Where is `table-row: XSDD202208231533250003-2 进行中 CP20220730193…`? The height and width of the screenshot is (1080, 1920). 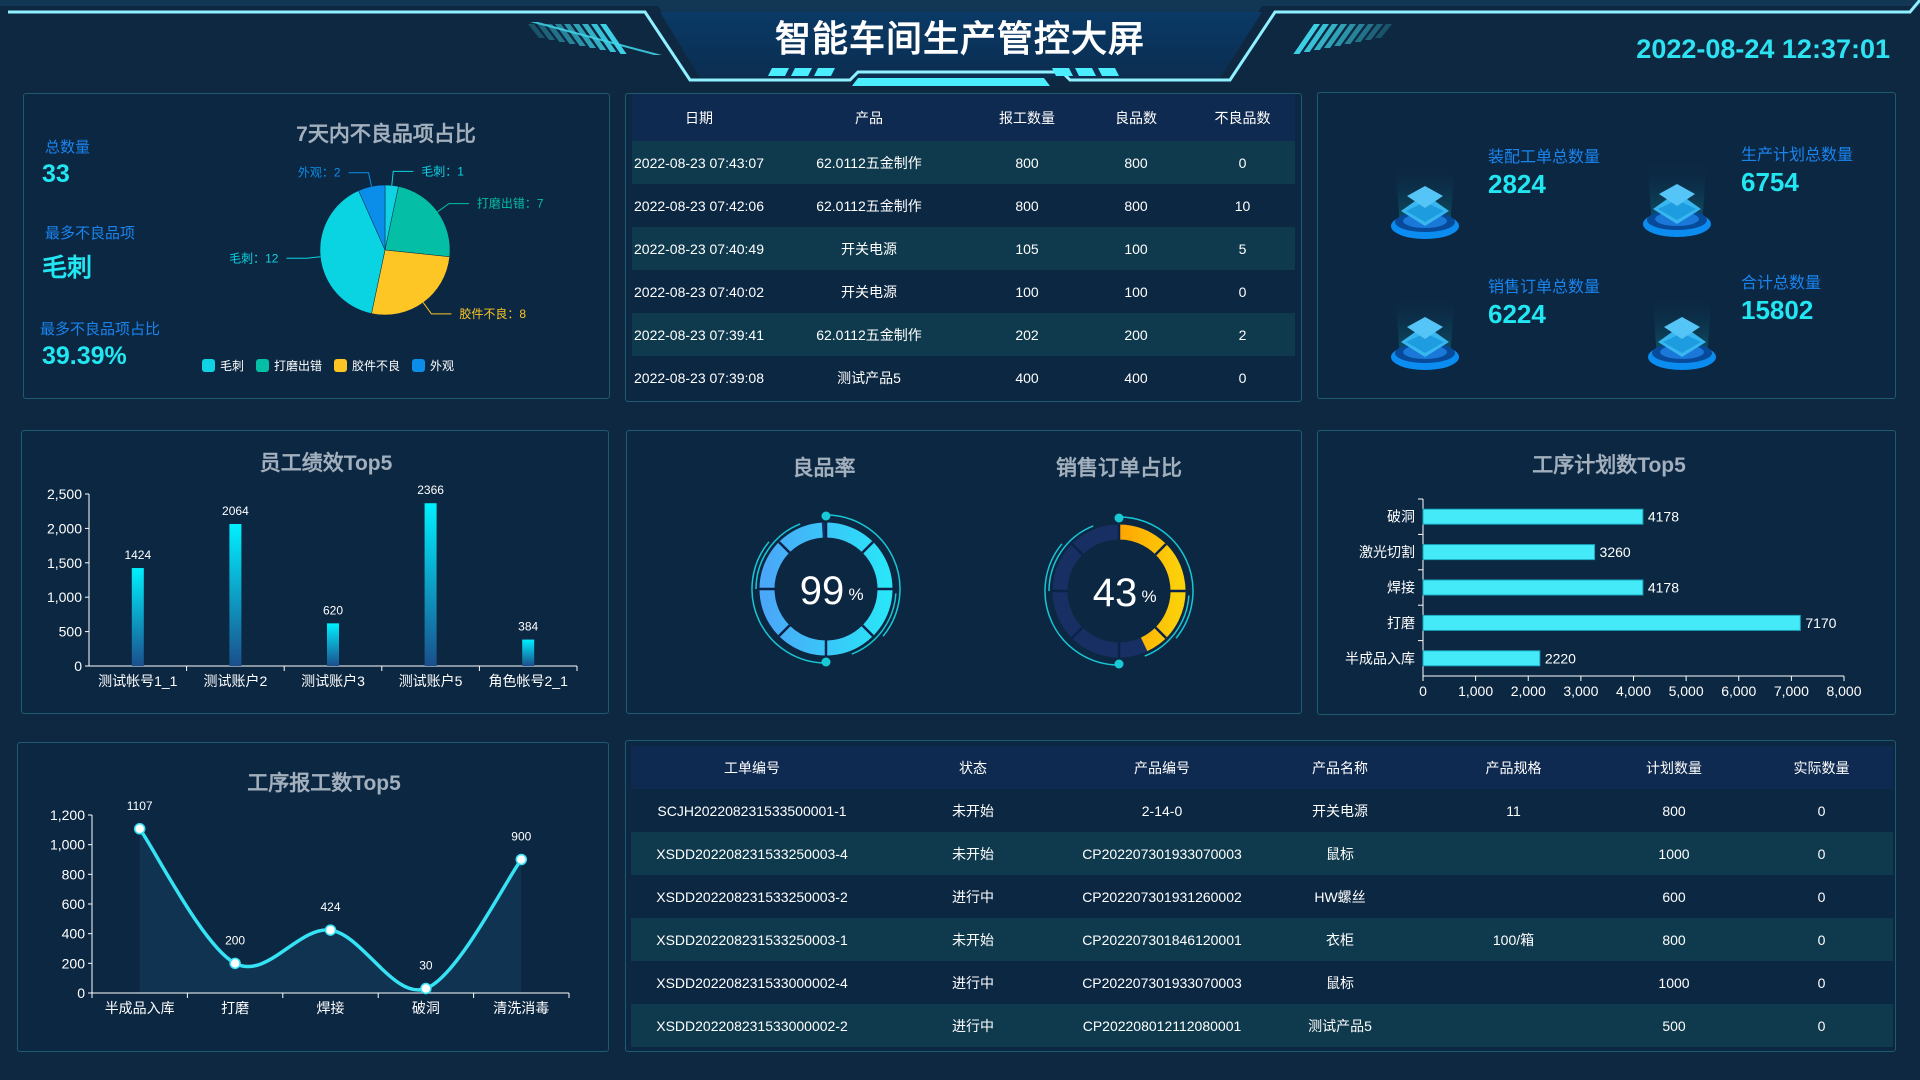 table-row: XSDD202208231533250003-2 进行中 CP20220730193… is located at coordinates (1262, 896).